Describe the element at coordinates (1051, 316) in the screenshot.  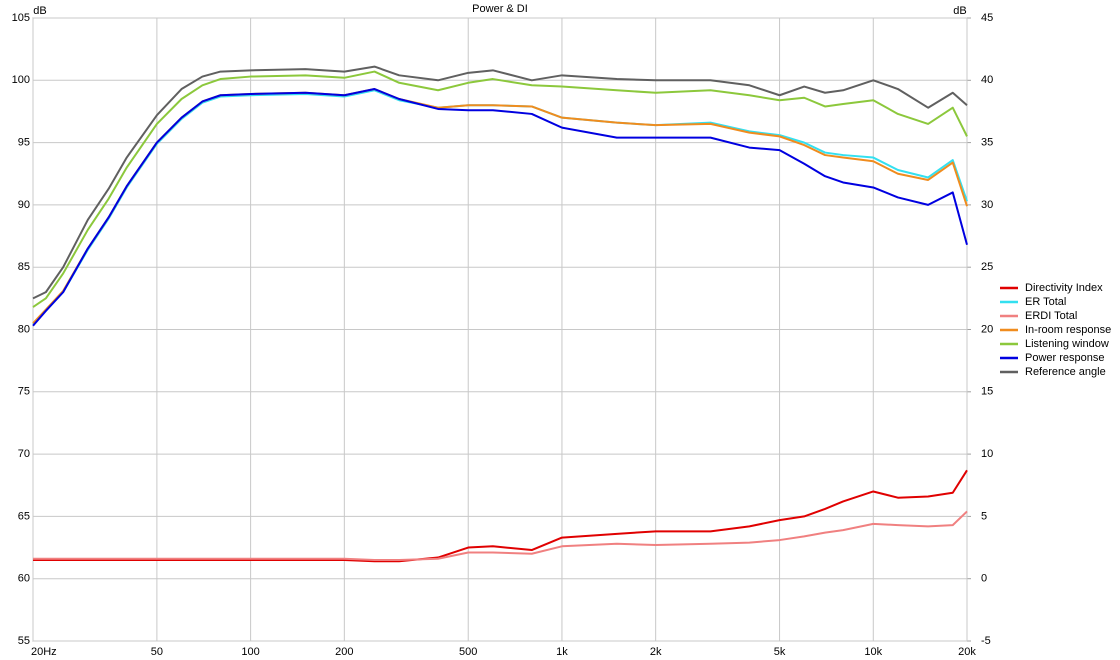
I see `legend-label: ERDI Total` at that location.